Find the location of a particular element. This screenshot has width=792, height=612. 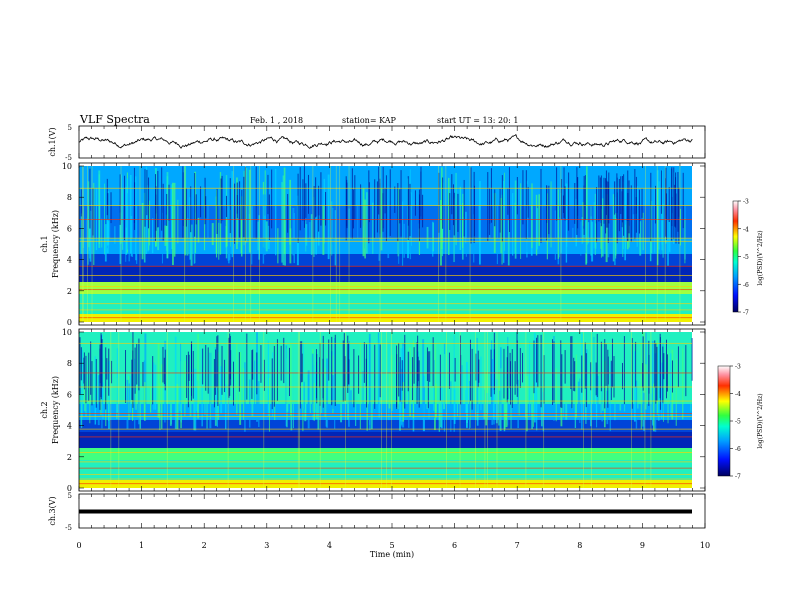

colorbar-tick-label: -7 is located at coordinates (746, 313).